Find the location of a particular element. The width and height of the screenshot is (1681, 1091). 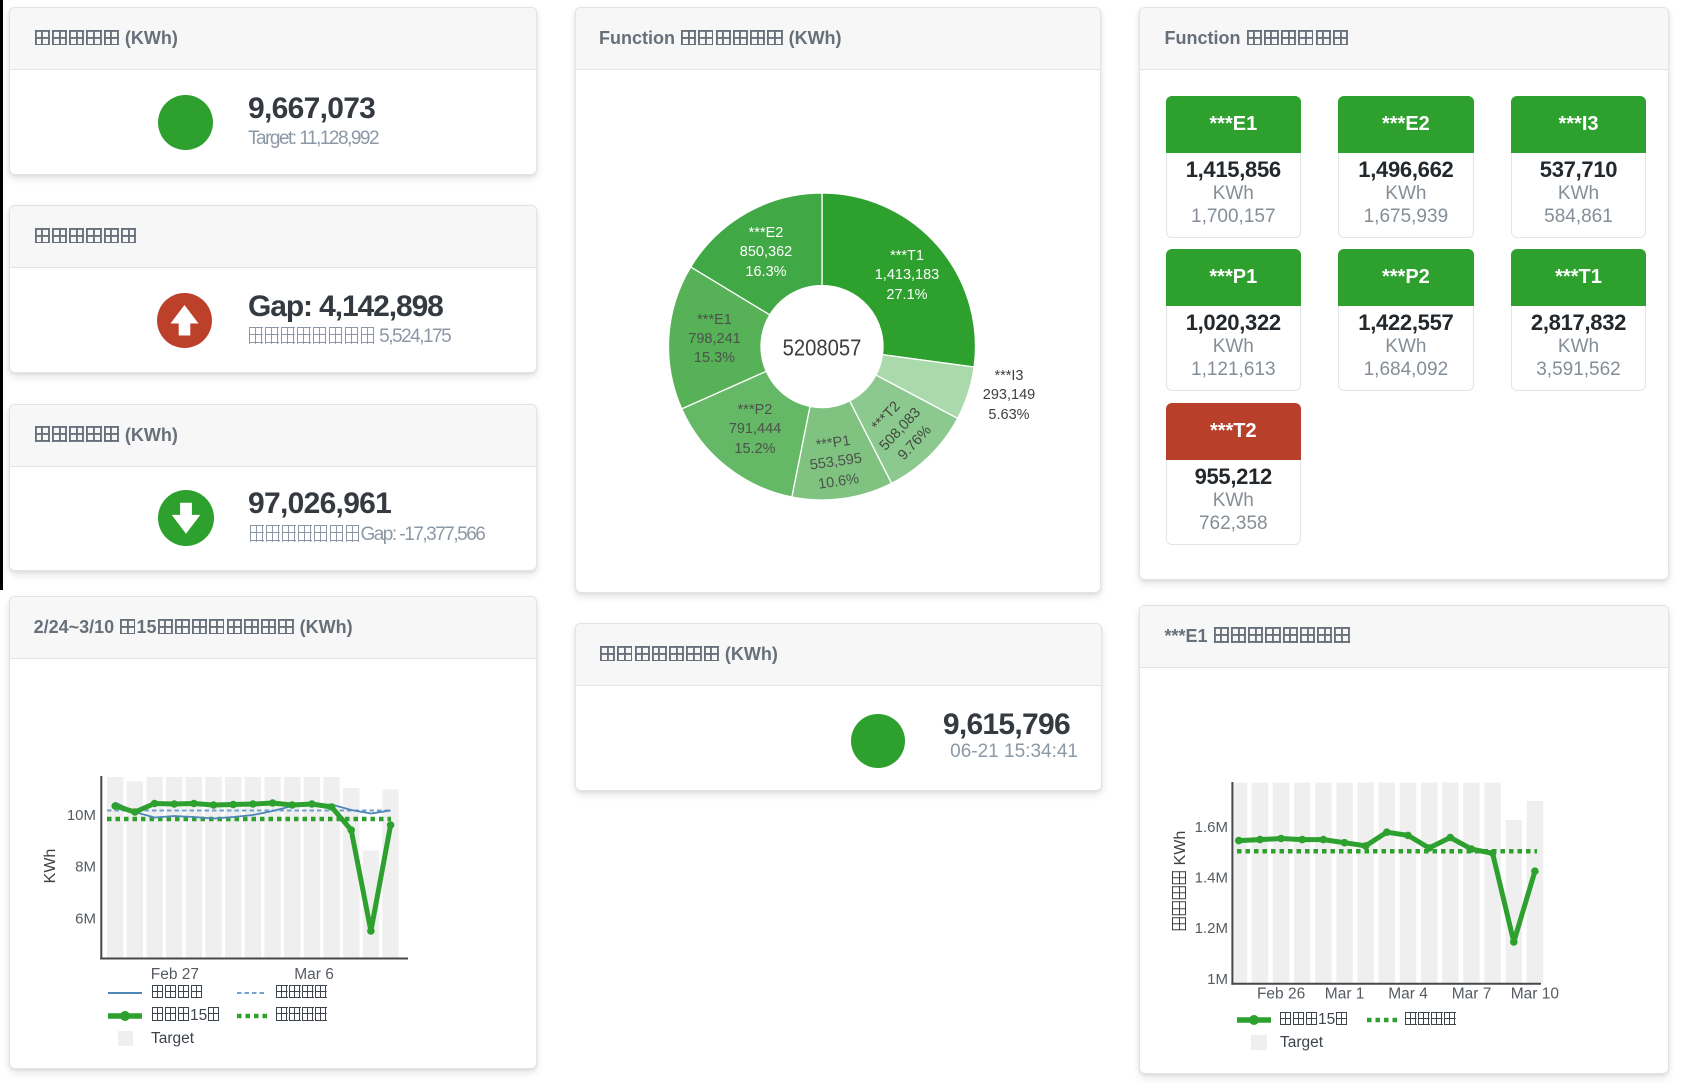

svg-text: 1.6M is located at coordinates (1211, 827).